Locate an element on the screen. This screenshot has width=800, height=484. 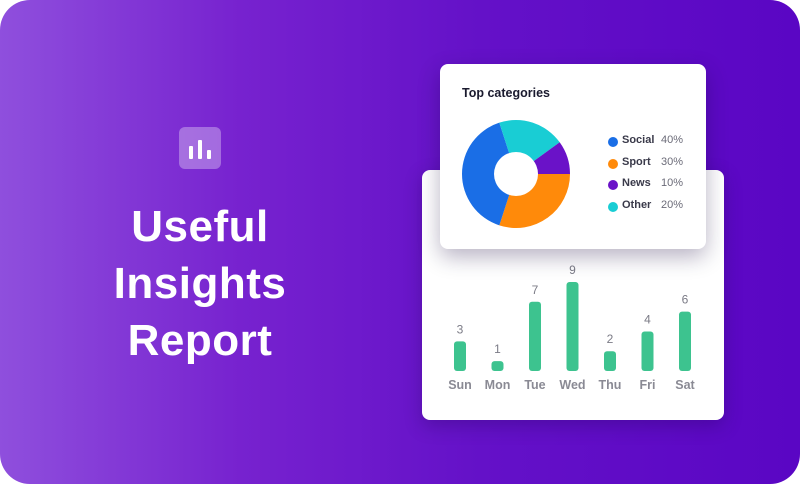
bar-mon is located at coordinates (497, 366).